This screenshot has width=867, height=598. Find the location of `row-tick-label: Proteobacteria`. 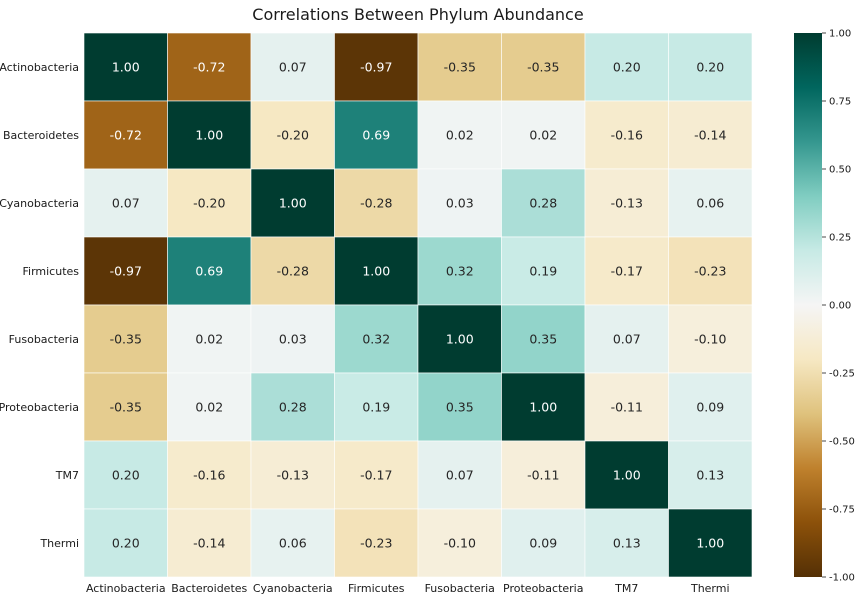

row-tick-label: Proteobacteria is located at coordinates (39, 407).